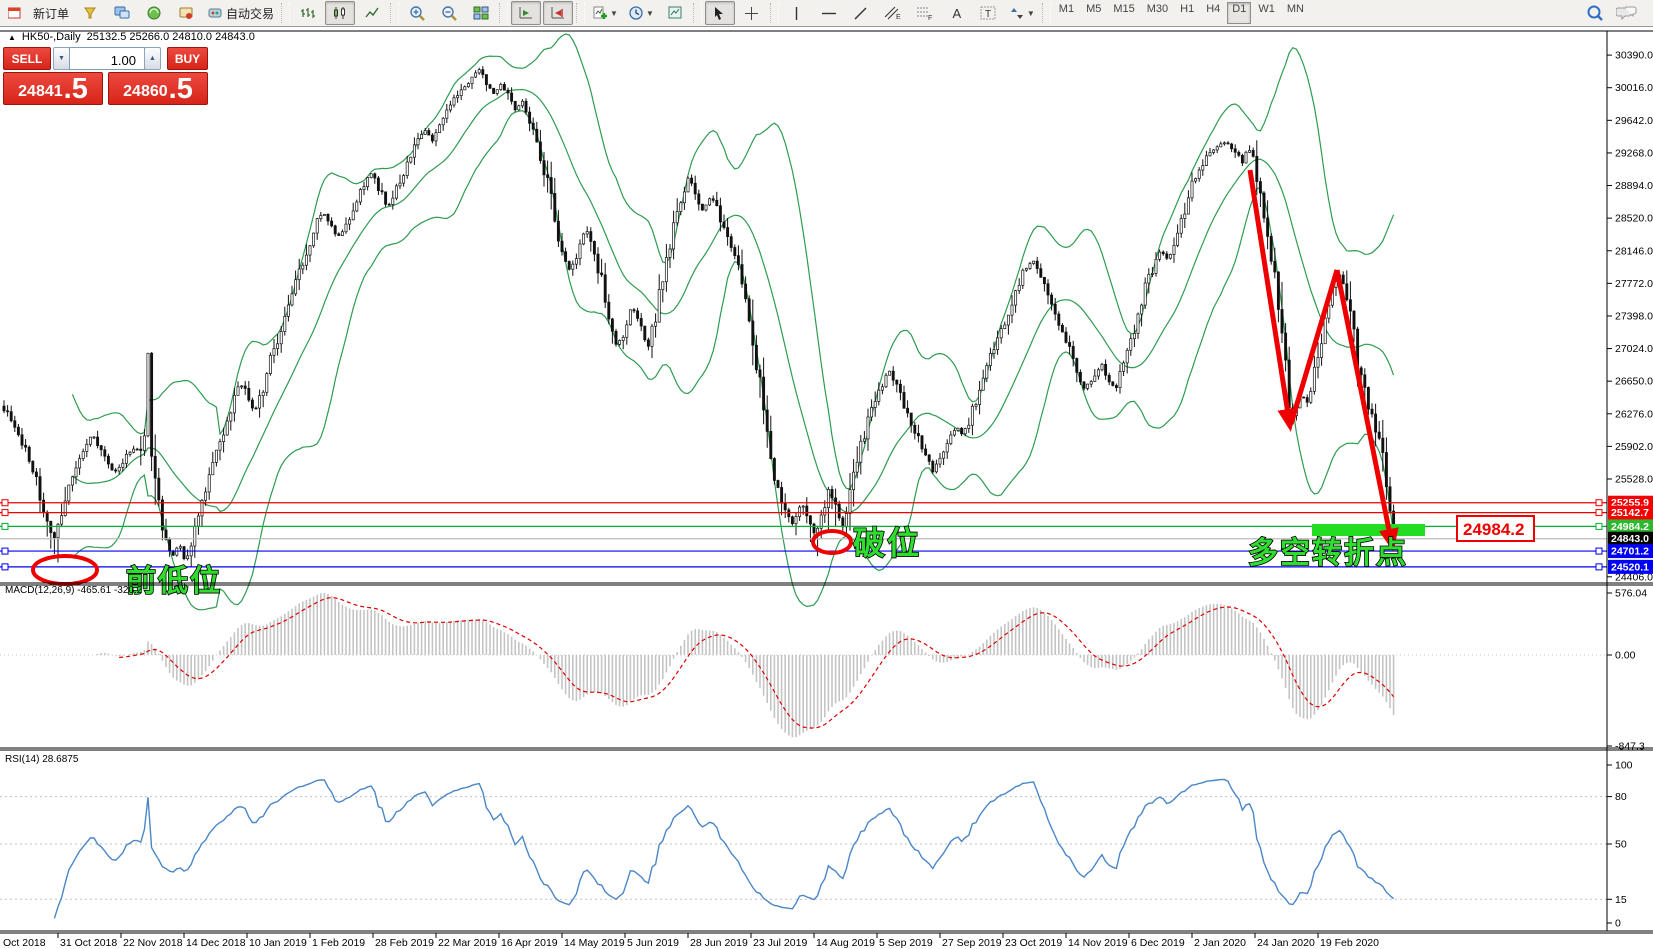  What do you see at coordinates (1630, 747) in the screenshot?
I see `svg-text: -847.3` at bounding box center [1630, 747].